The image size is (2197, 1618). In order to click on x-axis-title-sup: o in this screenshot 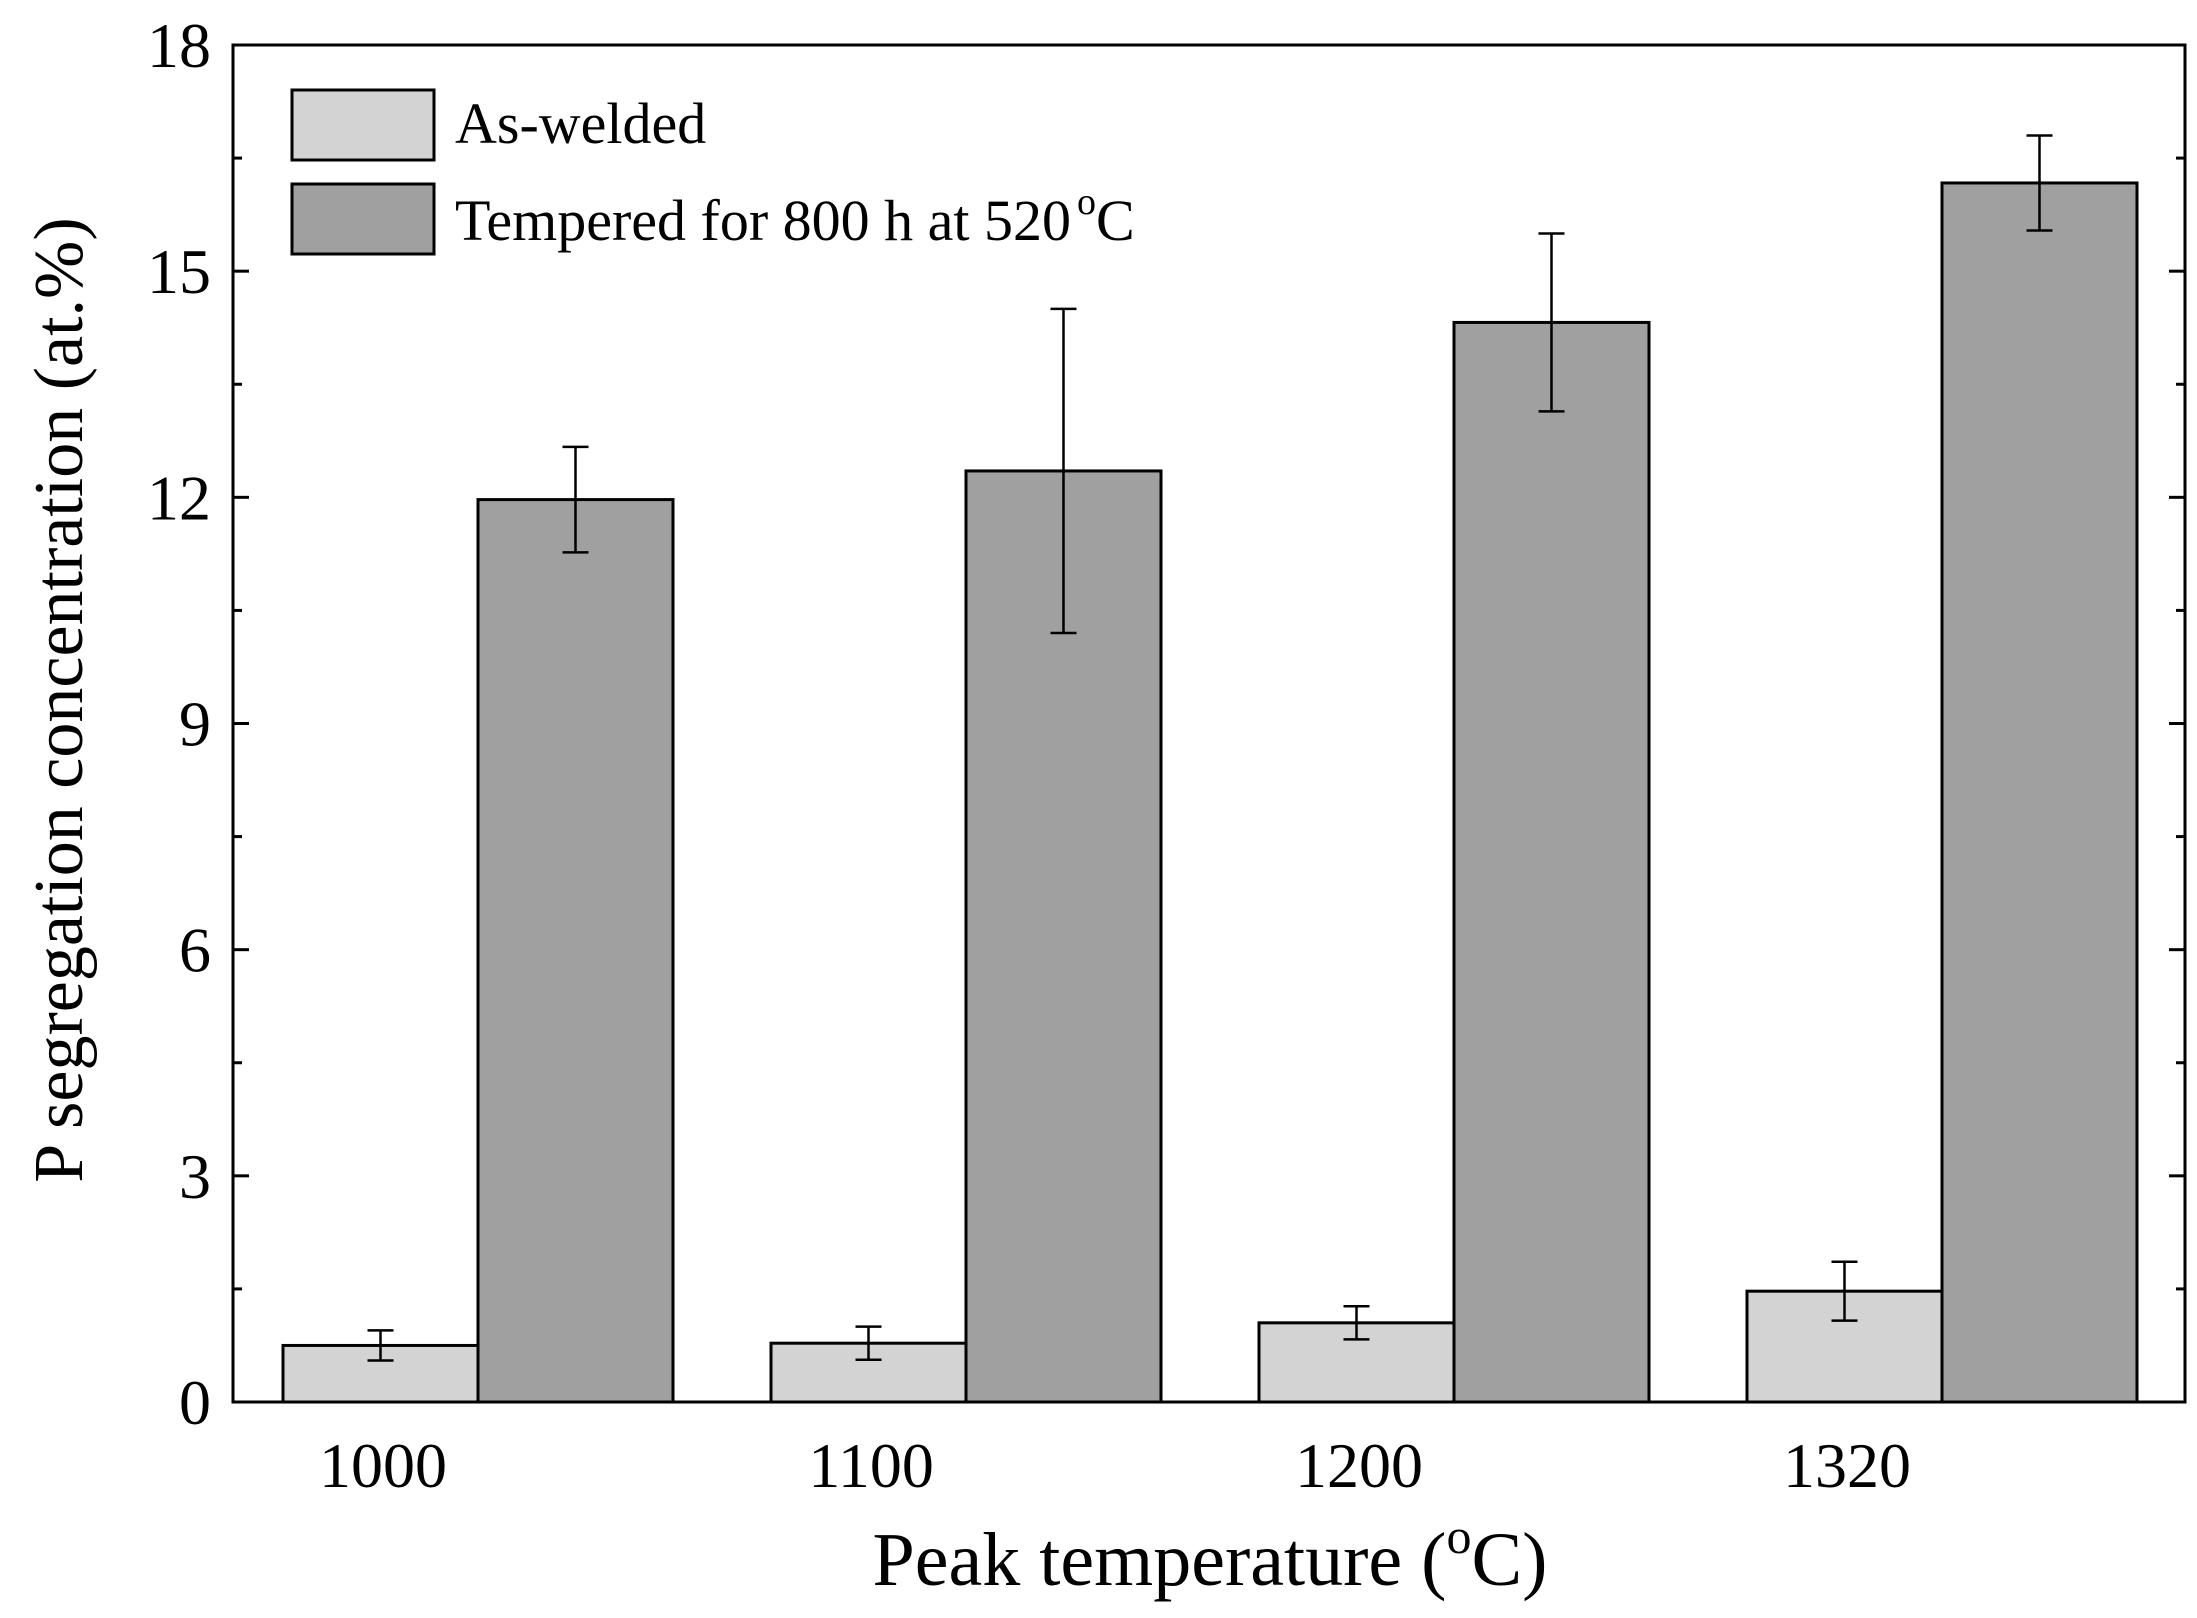, I will do `click(1458, 1536)`.